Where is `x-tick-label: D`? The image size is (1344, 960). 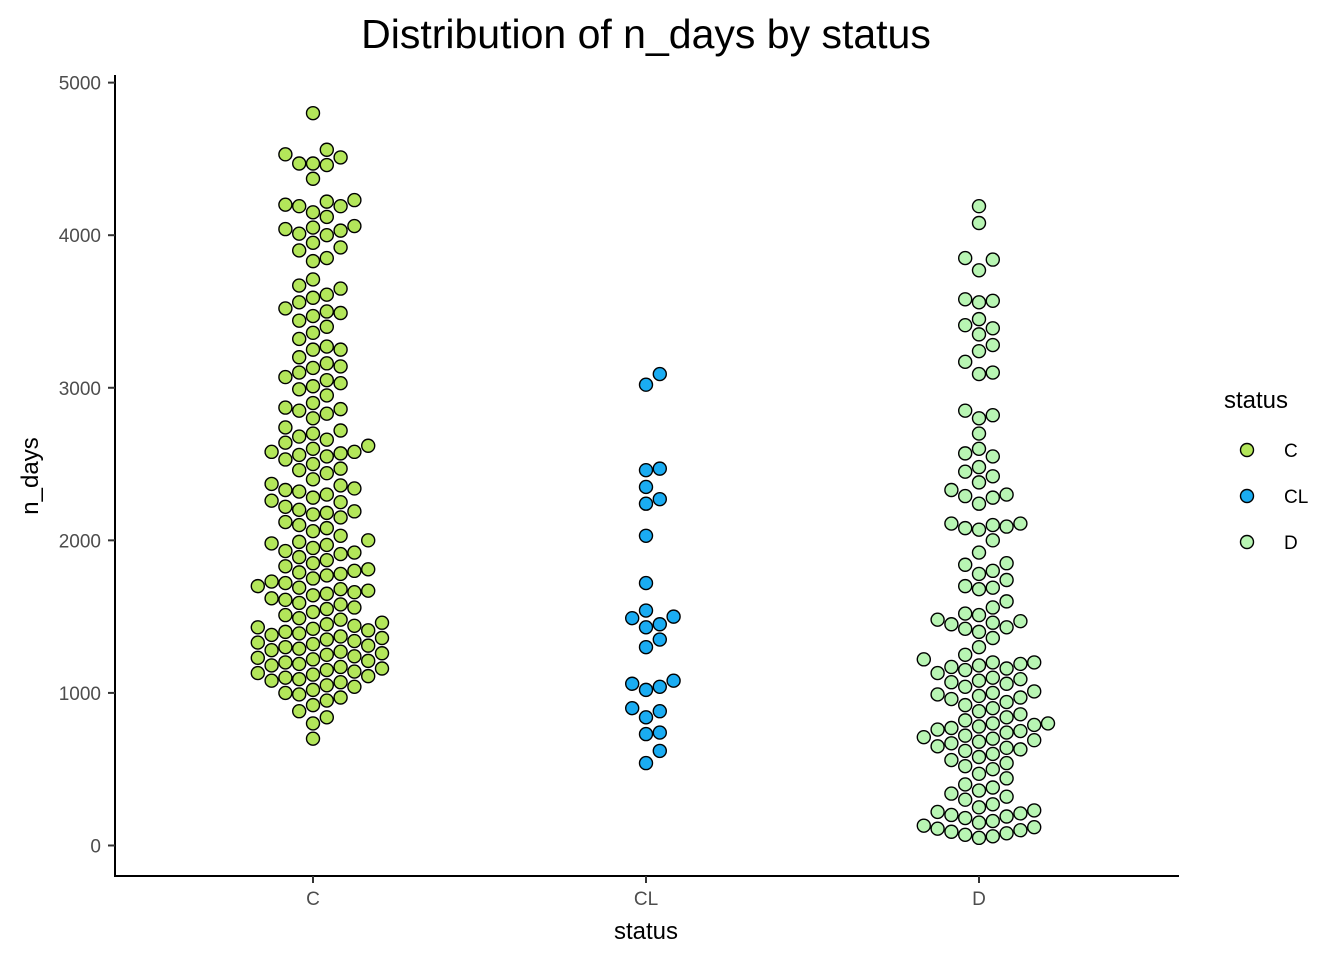 x-tick-label: D is located at coordinates (979, 899).